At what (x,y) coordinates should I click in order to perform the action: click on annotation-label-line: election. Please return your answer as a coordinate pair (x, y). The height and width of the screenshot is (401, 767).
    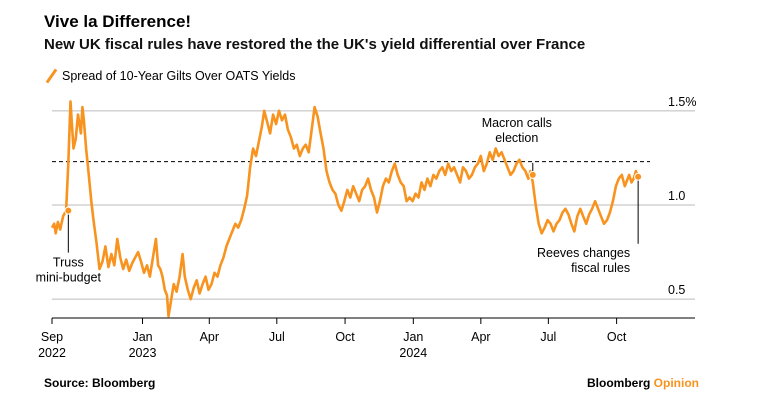
    Looking at the image, I should click on (516, 138).